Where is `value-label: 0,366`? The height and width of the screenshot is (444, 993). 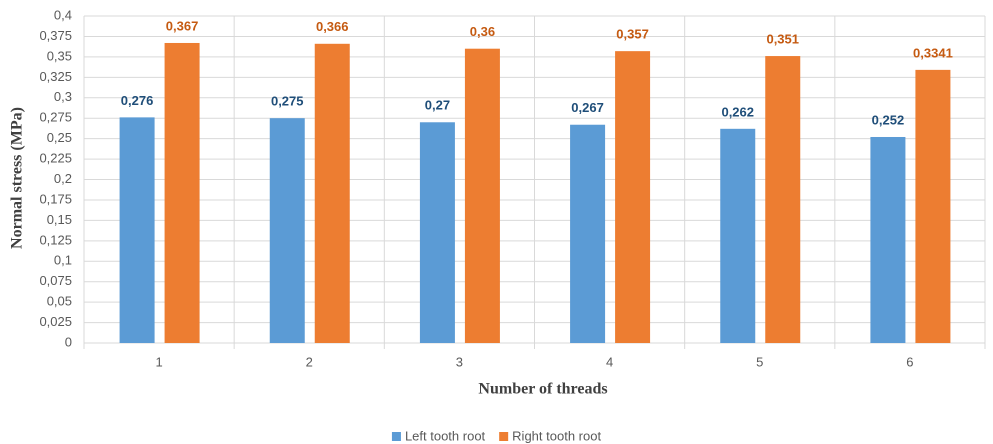
value-label: 0,366 is located at coordinates (332, 26).